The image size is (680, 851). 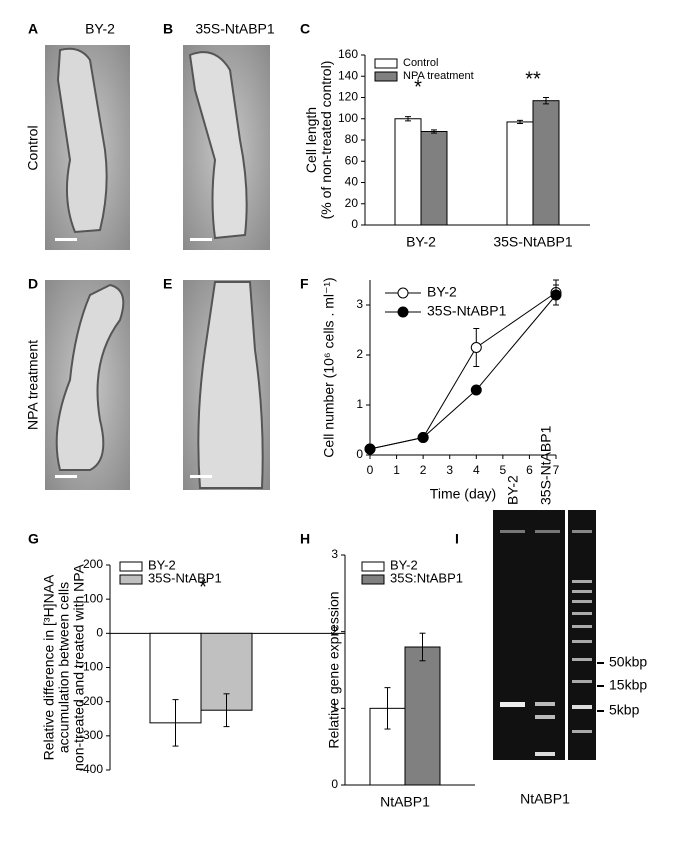 I want to click on marker-label: 15kbp, so click(x=628, y=685).